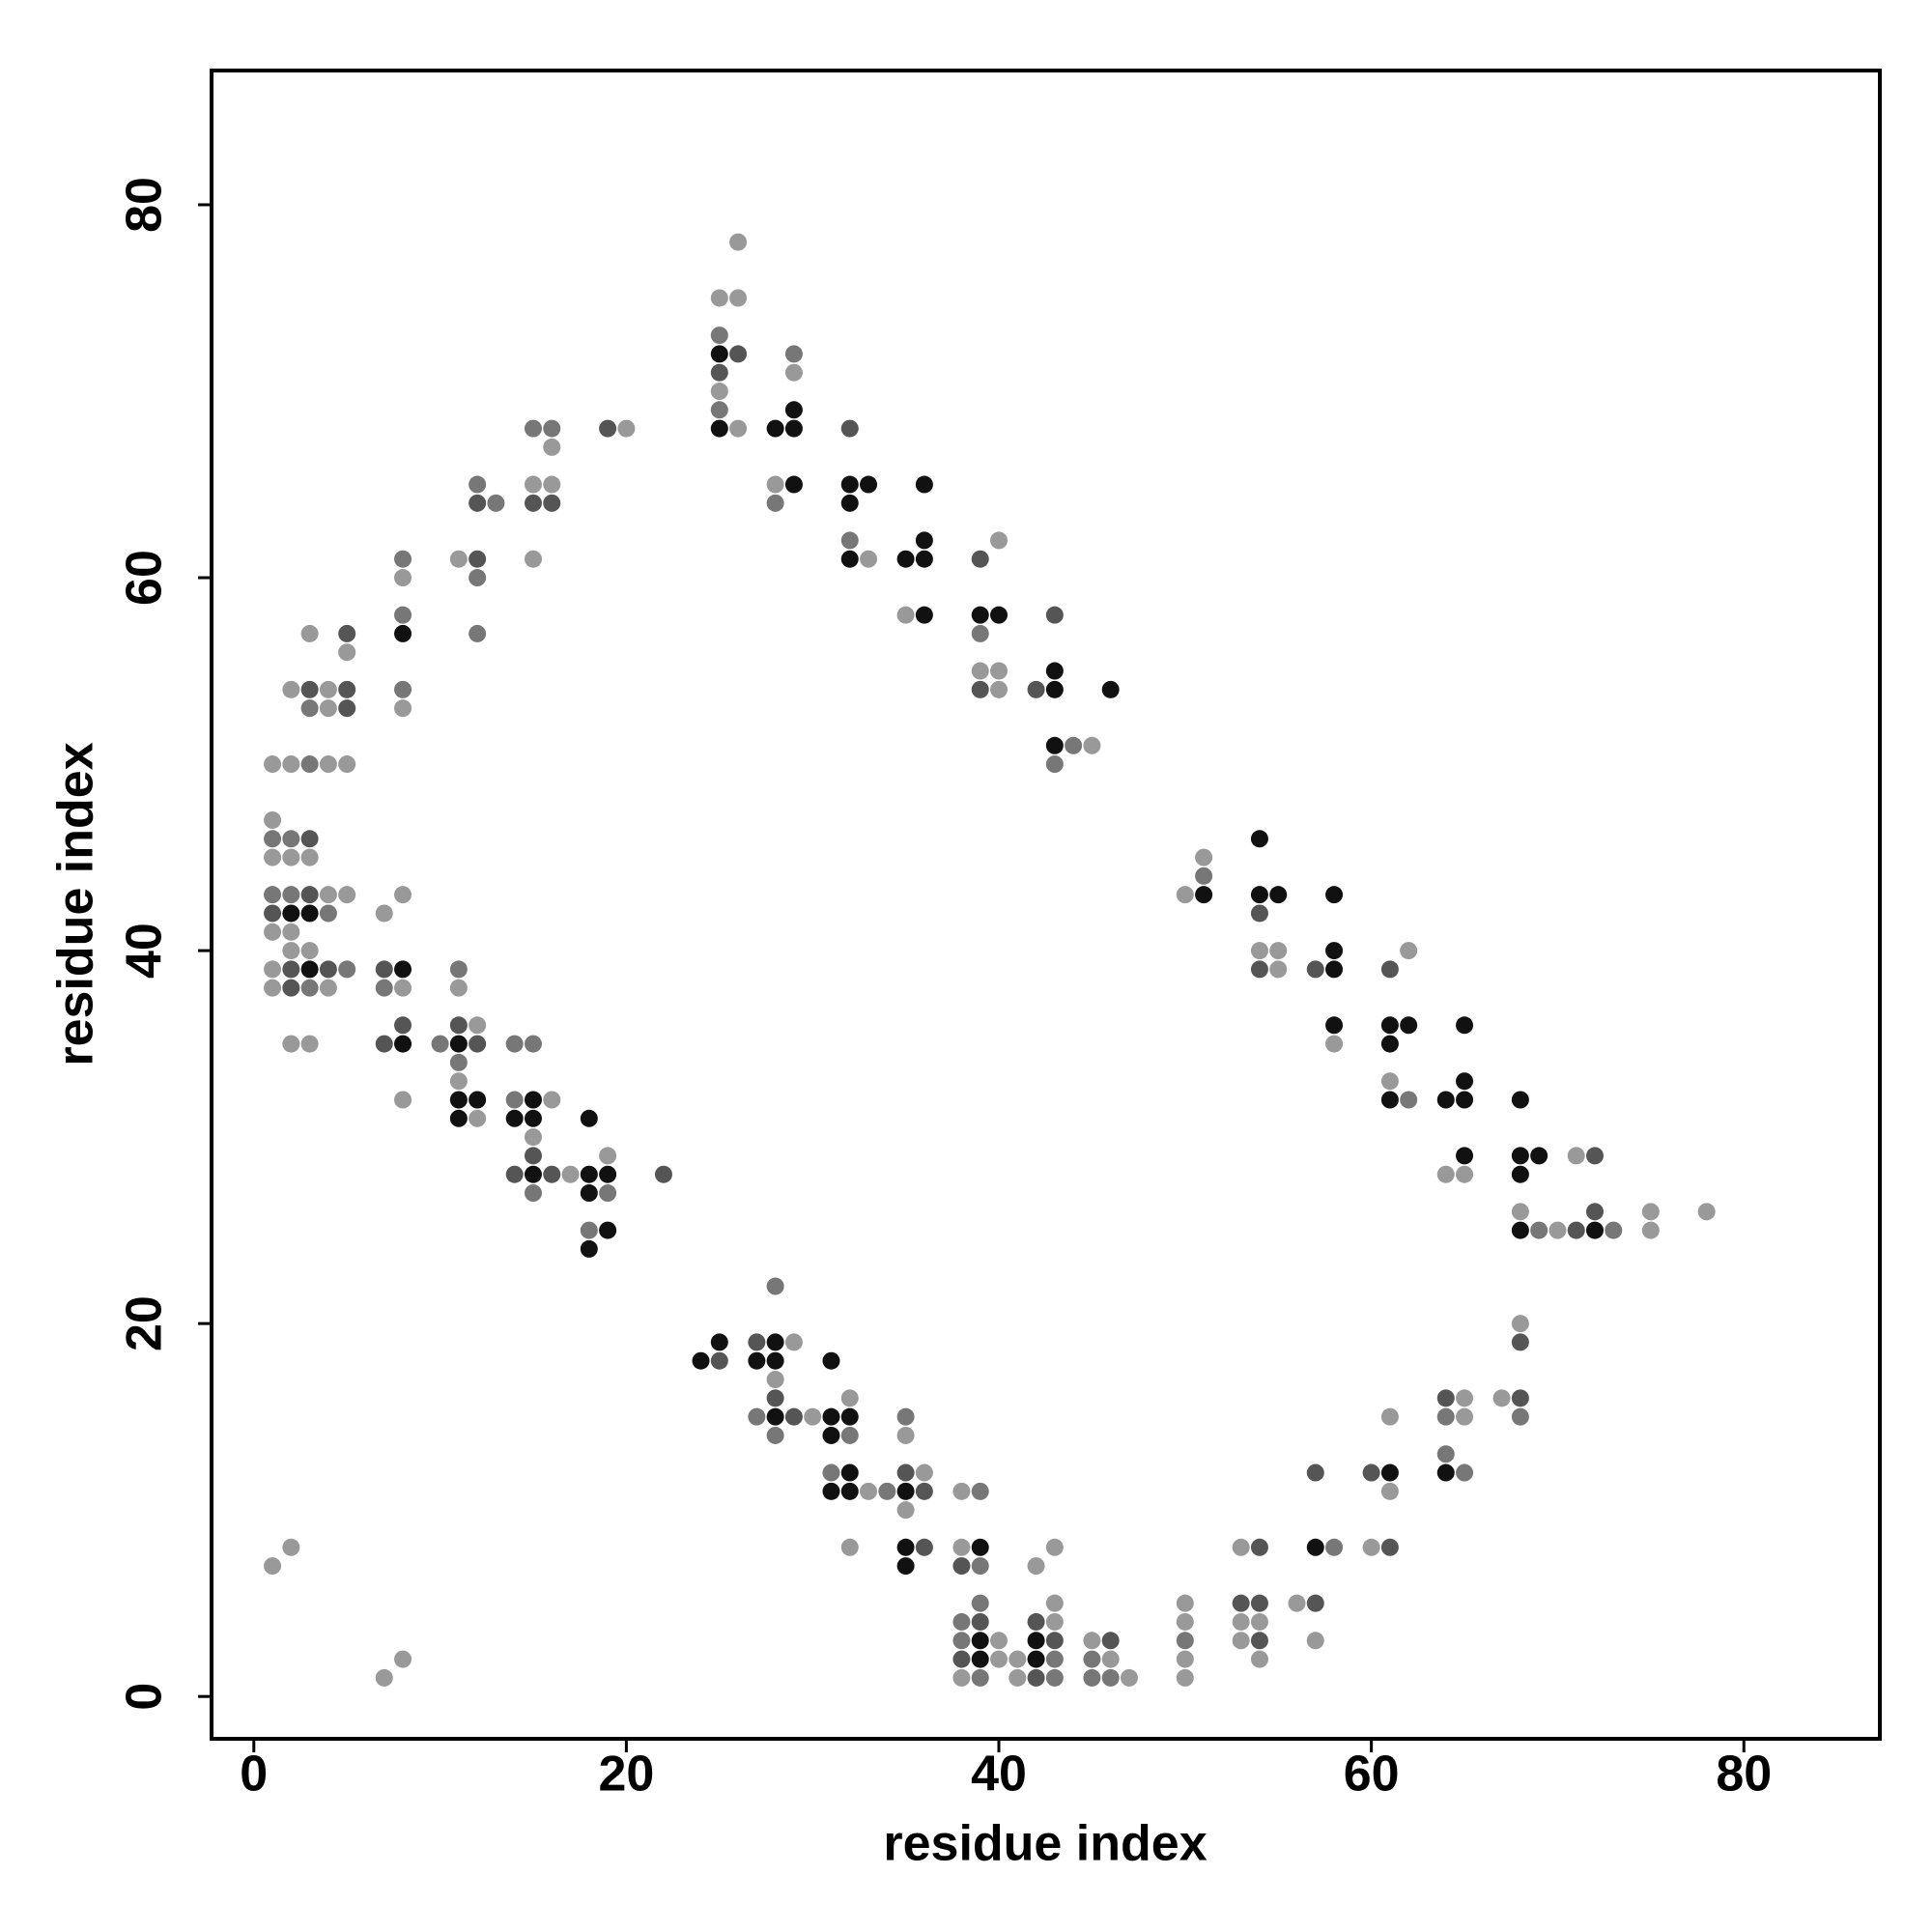 This screenshot has height=1932, width=1932. What do you see at coordinates (145, 1697) in the screenshot?
I see `y-tick-label: 0` at bounding box center [145, 1697].